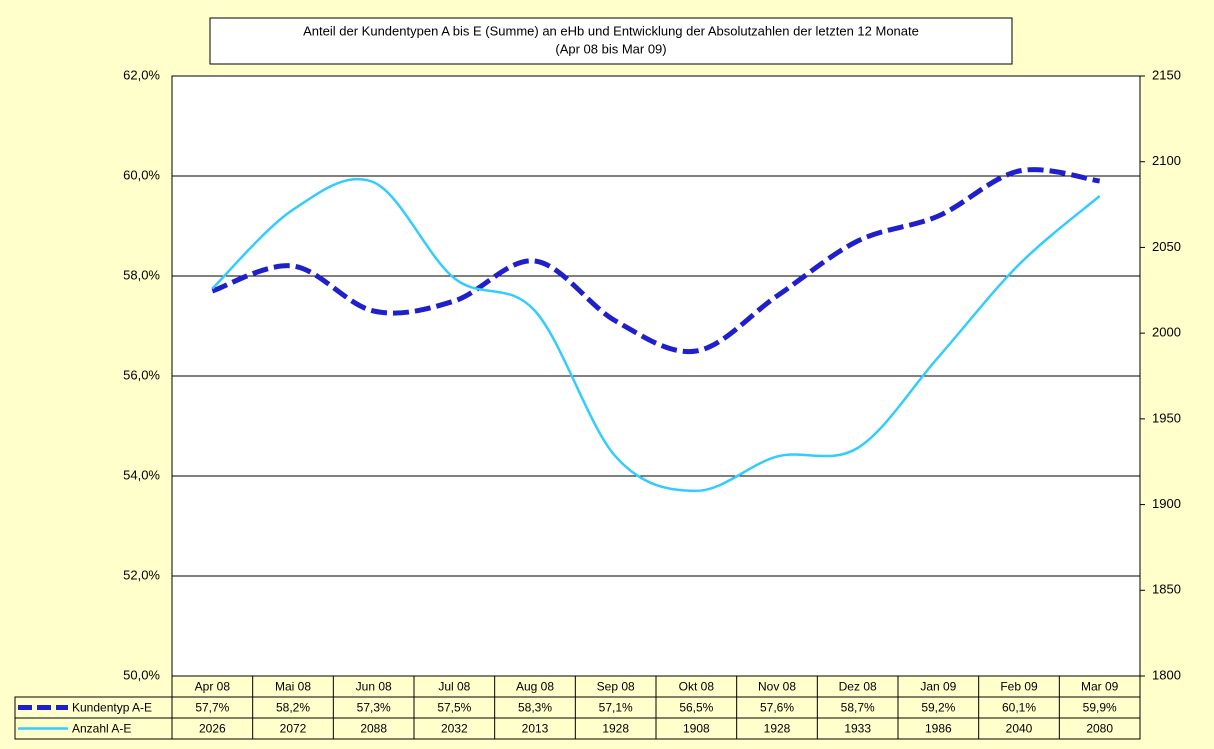 The width and height of the screenshot is (1214, 749). Describe the element at coordinates (141, 574) in the screenshot. I see `y-tick-label: 52,0%` at that location.